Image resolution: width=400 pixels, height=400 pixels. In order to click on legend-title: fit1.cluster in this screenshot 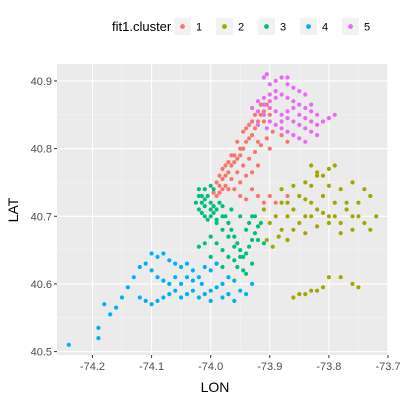, I will do `click(142, 26)`.